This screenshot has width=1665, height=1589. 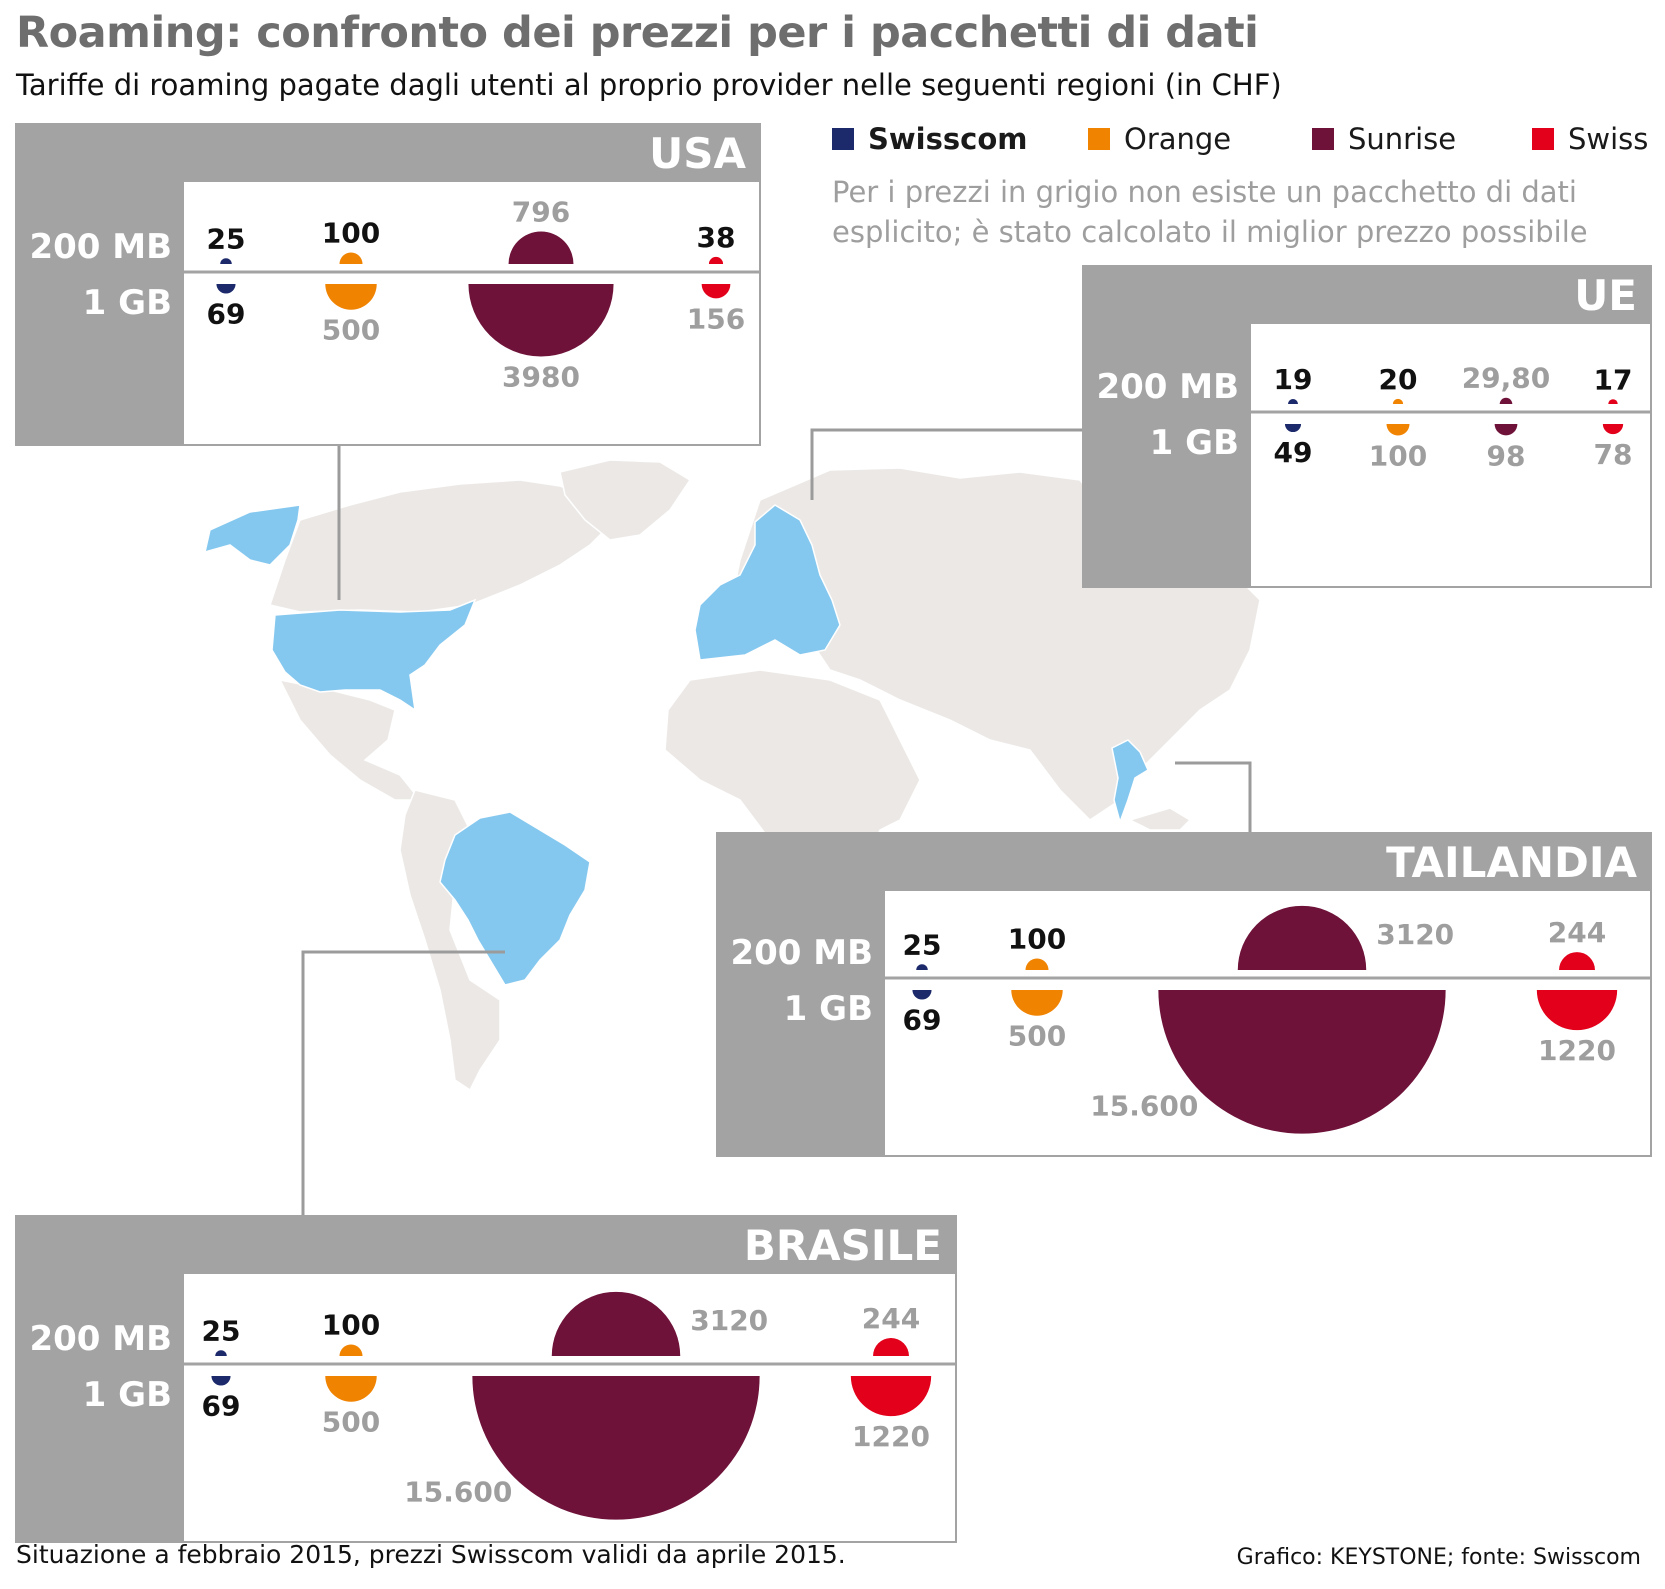 What do you see at coordinates (1577, 1050) in the screenshot?
I see `value-label-1gb-swiss: 1220` at bounding box center [1577, 1050].